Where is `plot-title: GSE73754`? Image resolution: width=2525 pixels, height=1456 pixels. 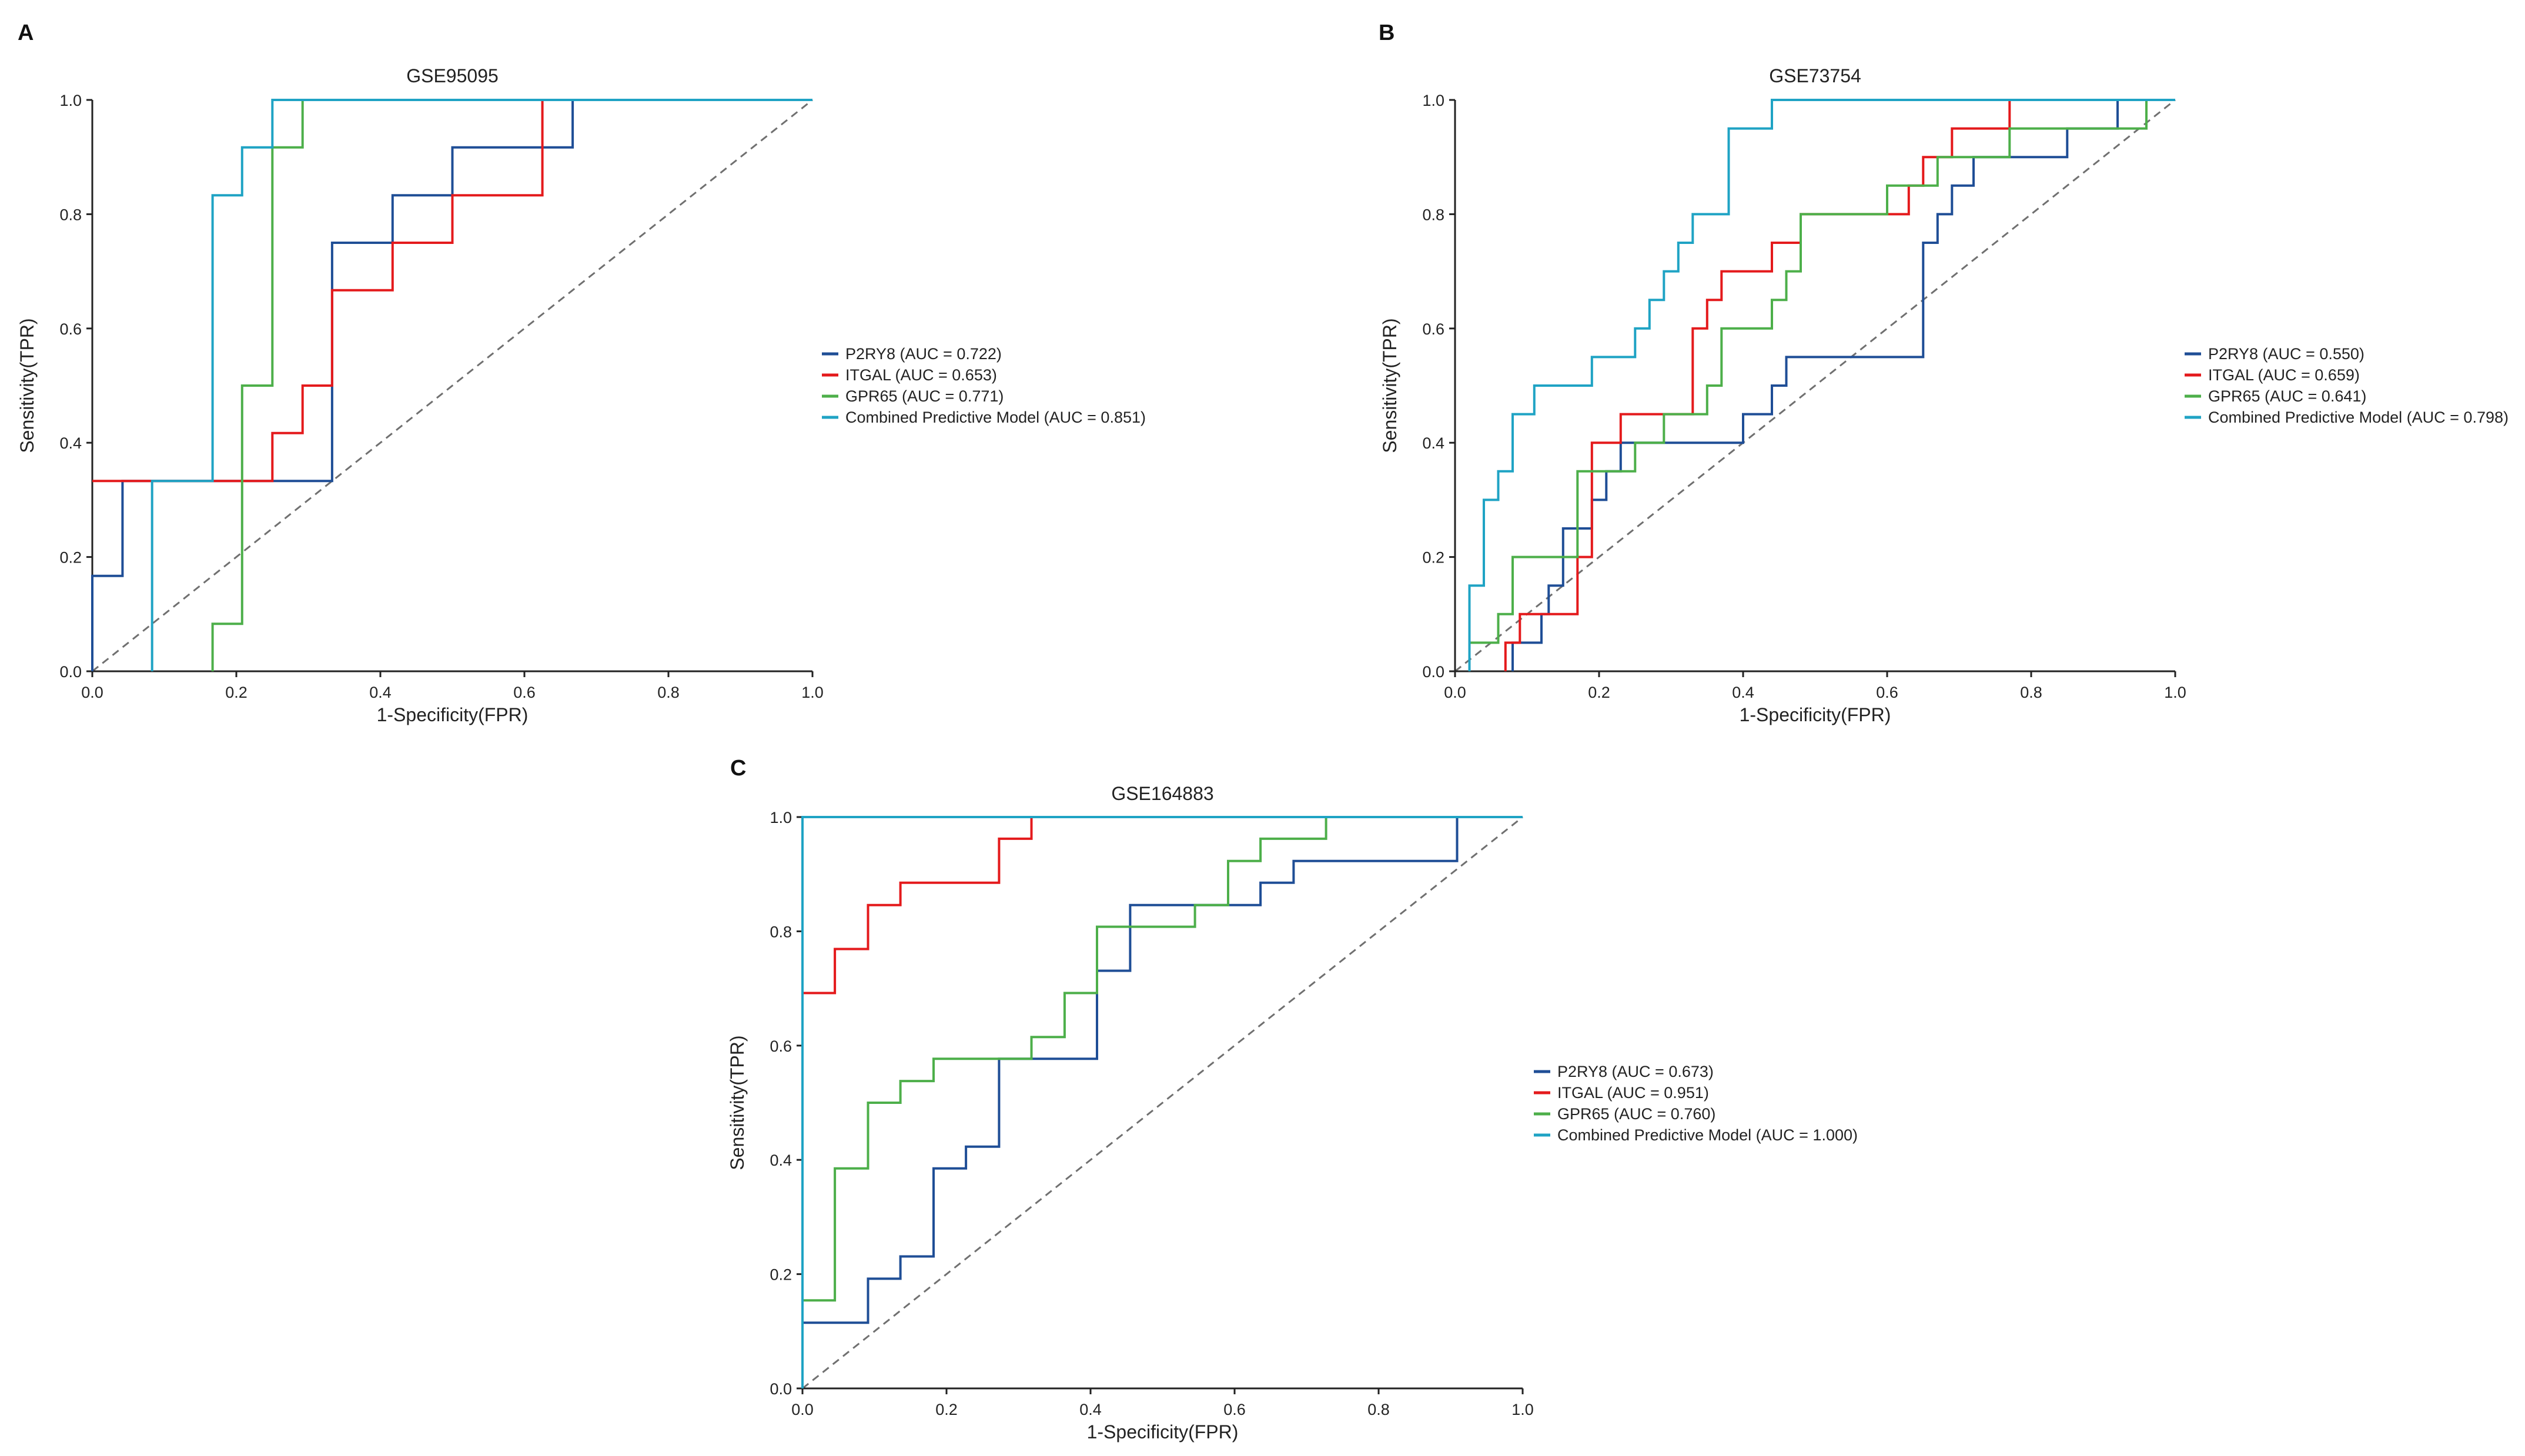 plot-title: GSE73754 is located at coordinates (1815, 75).